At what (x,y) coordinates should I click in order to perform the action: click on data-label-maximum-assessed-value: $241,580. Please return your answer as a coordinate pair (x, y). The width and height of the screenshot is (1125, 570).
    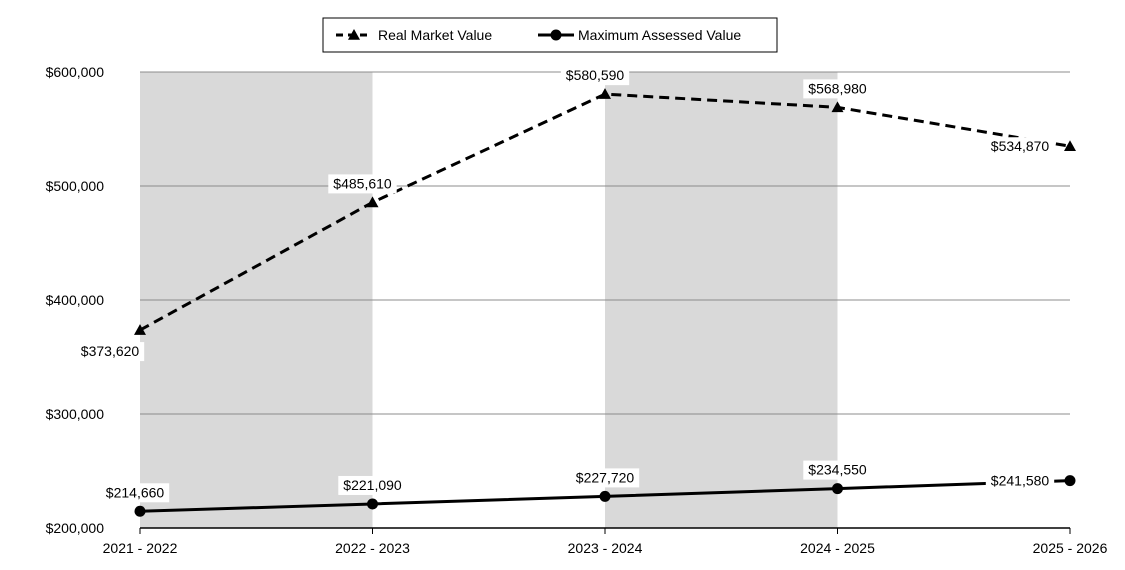
    Looking at the image, I should click on (1020, 481).